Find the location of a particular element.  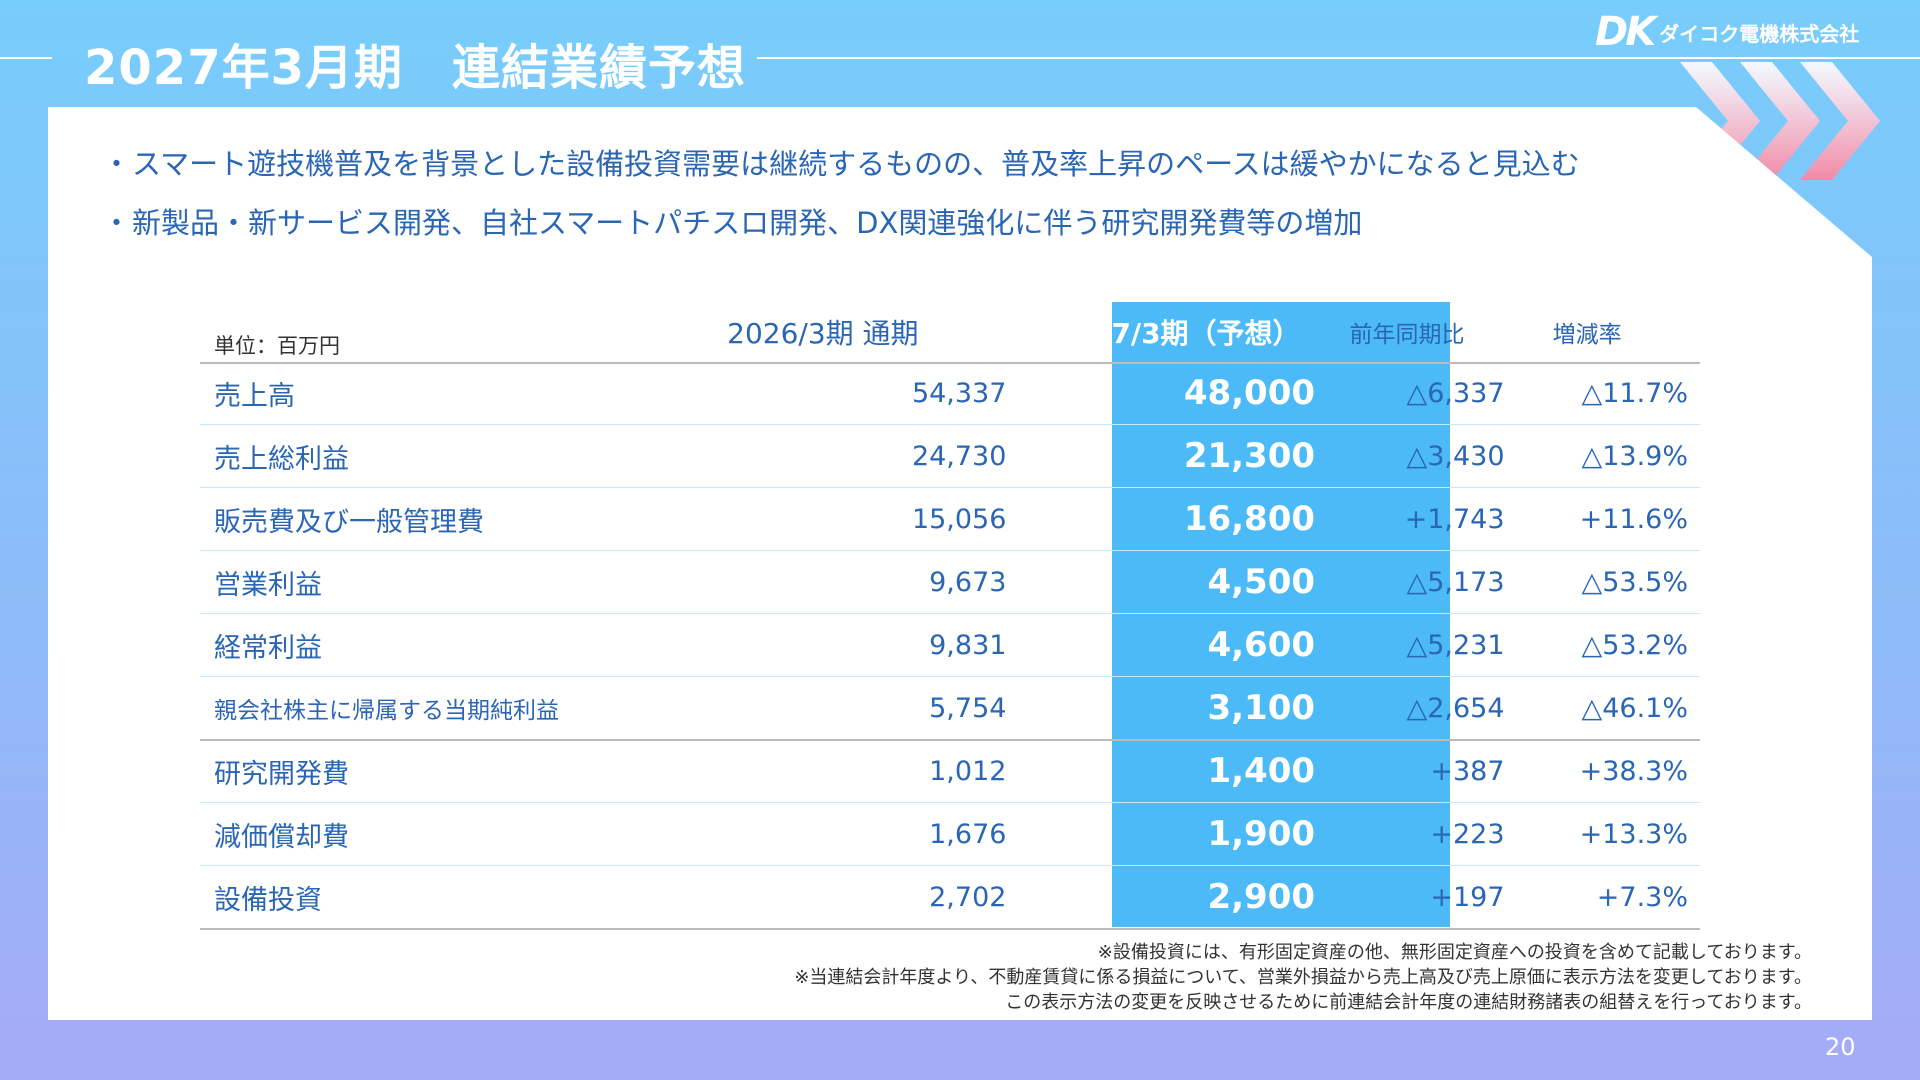

page-title: 2027年3月期 連結業績予想 is located at coordinates (415, 68).